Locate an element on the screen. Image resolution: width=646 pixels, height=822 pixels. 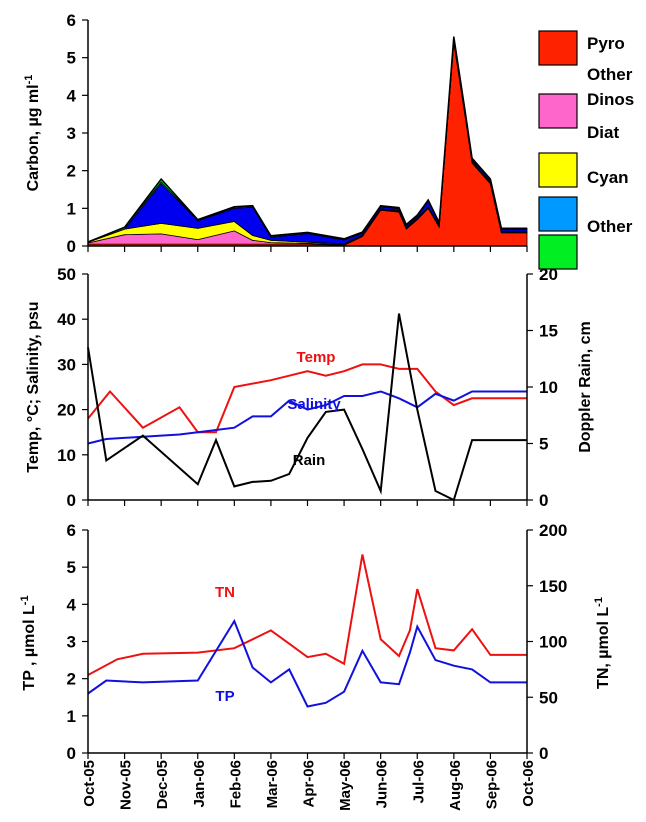
x-tick-label: Apr-06 is located at coordinates (309, 784).